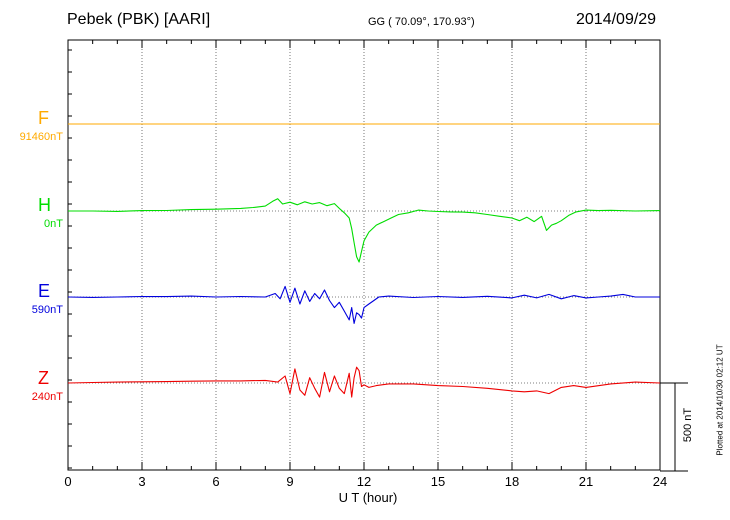 This screenshot has width=730, height=520. I want to click on x-tick-label: 12, so click(364, 481).